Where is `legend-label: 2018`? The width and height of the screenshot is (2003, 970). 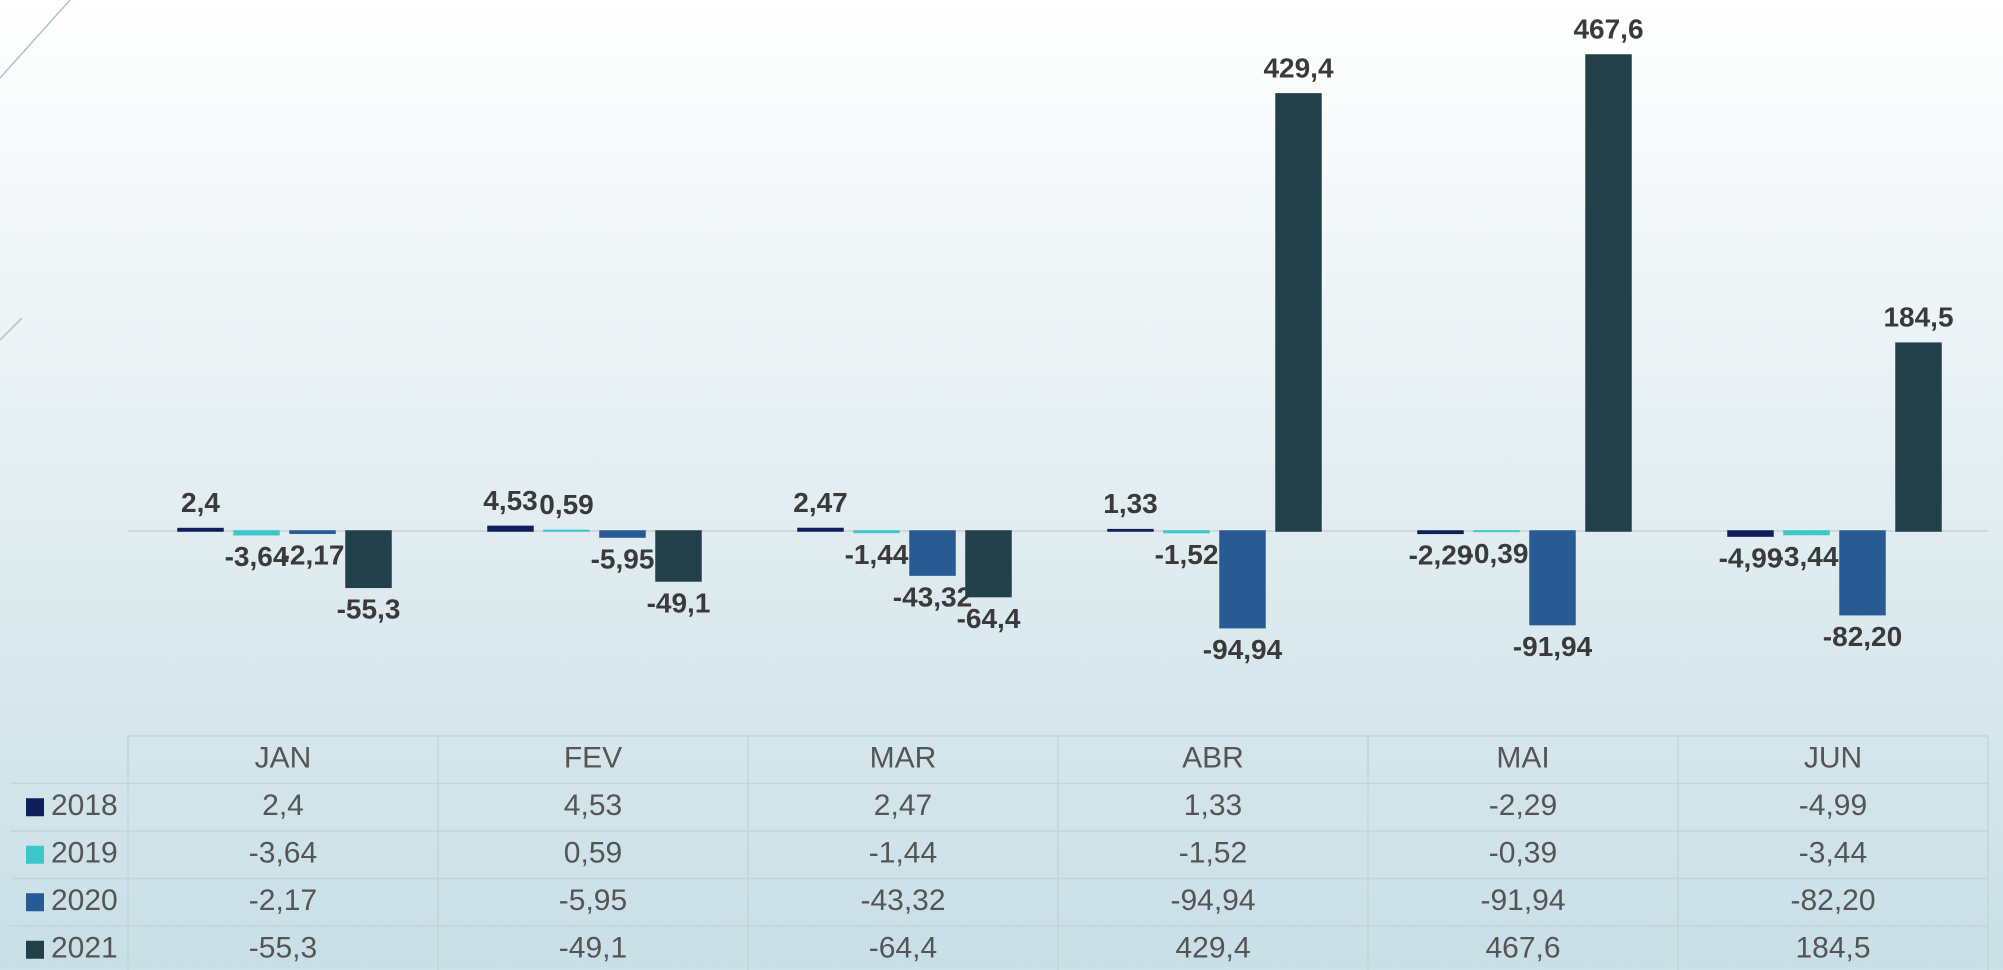 legend-label: 2018 is located at coordinates (84, 805).